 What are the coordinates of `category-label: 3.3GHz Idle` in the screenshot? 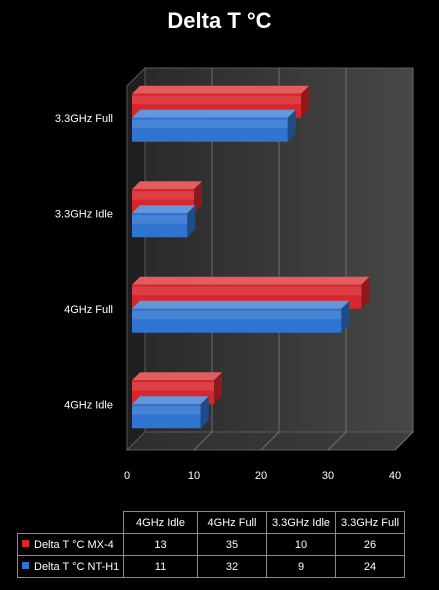 It's located at (84, 214).